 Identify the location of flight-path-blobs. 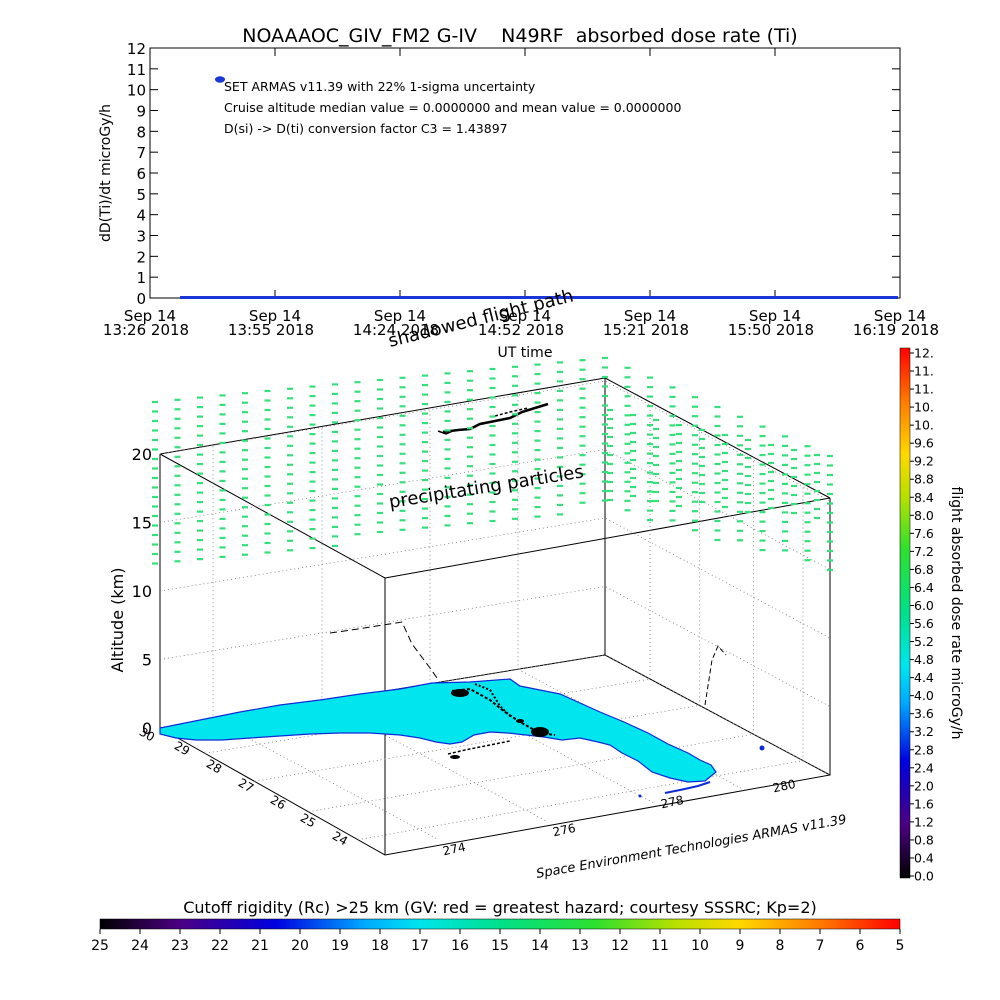
(499, 724).